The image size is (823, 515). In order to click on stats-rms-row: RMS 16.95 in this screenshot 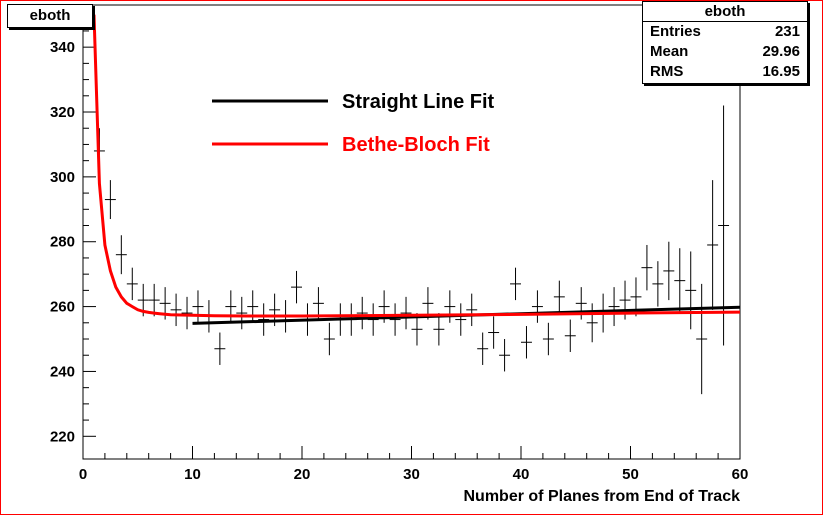, I will do `click(725, 72)`.